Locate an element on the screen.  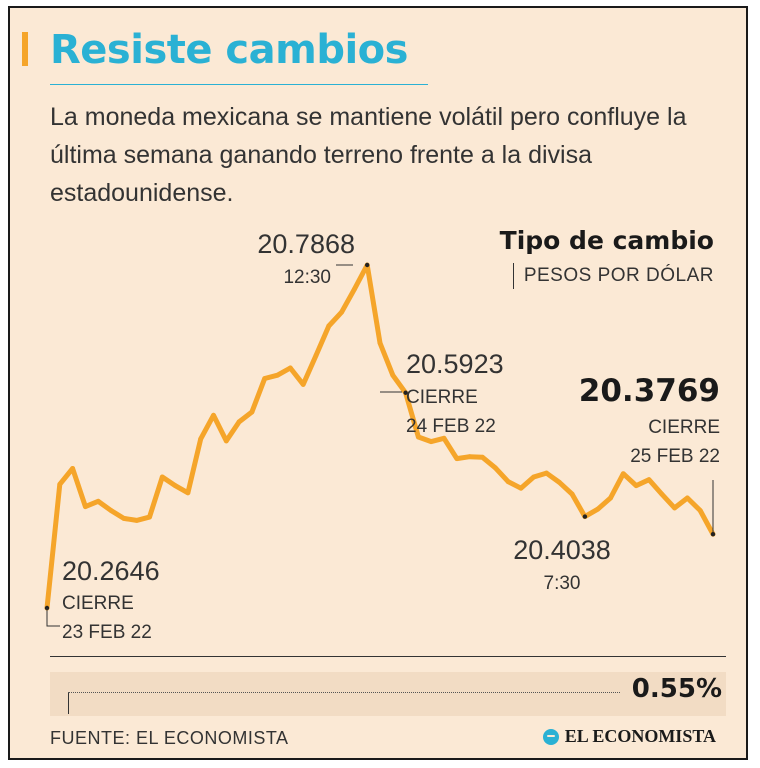
annotation-start-leader is located at coordinates (53, 617).